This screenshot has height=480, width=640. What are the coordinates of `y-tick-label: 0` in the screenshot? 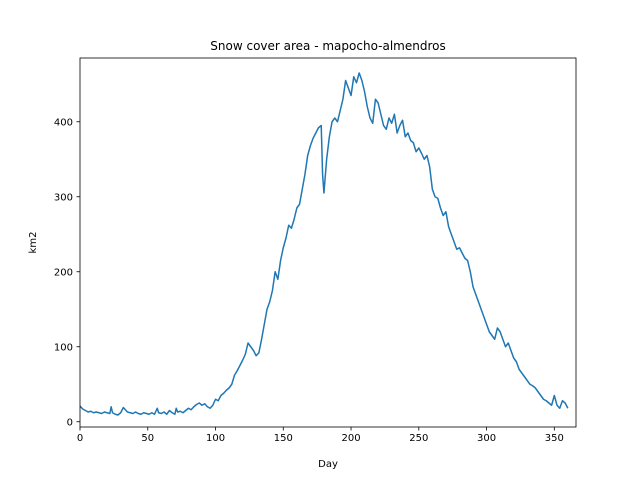 It's located at (70, 422).